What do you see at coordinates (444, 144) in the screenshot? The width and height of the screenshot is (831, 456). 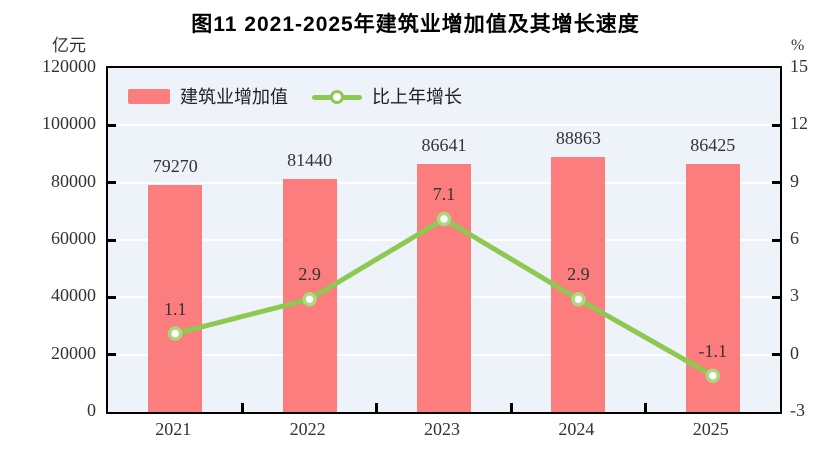 I see `bar-value-label: 86641` at bounding box center [444, 144].